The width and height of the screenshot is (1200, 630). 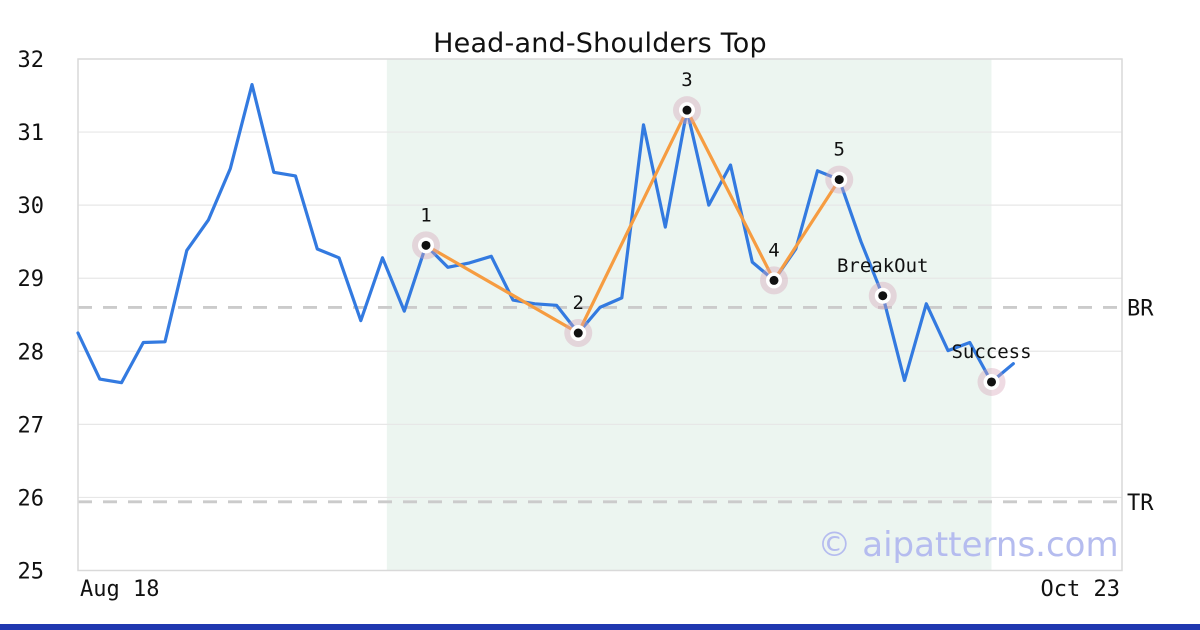 I want to click on y-tick-label: 32, so click(x=31, y=60).